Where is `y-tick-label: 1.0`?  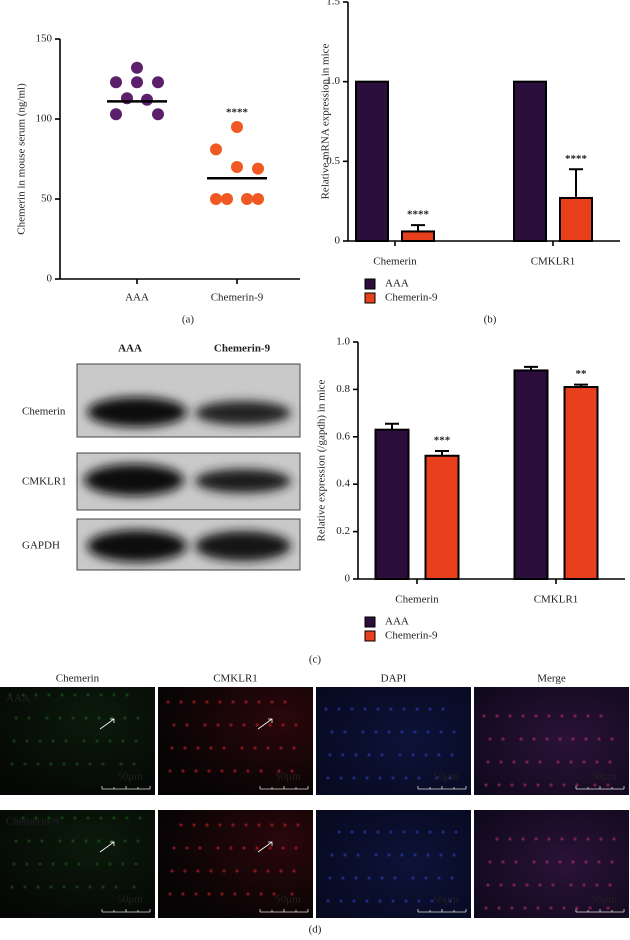 y-tick-label: 1.0 is located at coordinates (333, 81).